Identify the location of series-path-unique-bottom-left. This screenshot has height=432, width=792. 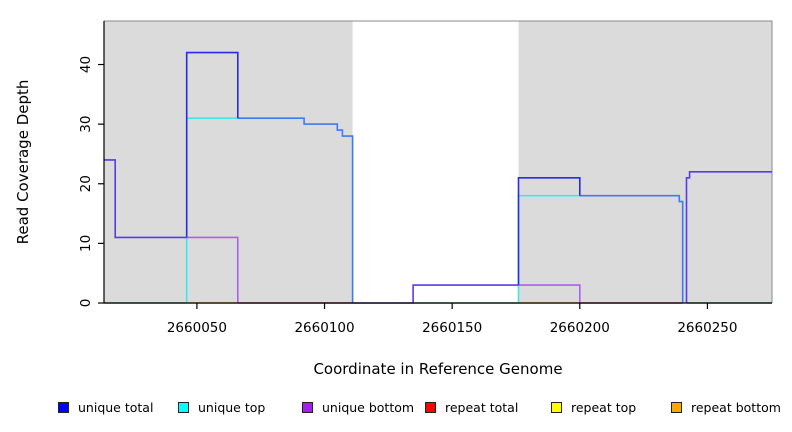
(212, 269).